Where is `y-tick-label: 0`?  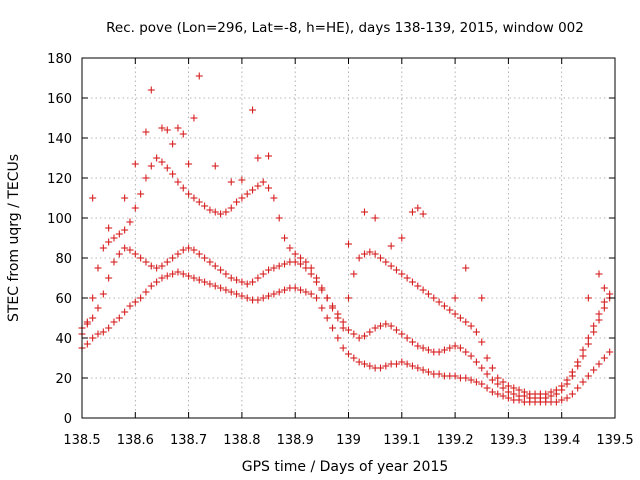 y-tick-label: 0 is located at coordinates (68, 419).